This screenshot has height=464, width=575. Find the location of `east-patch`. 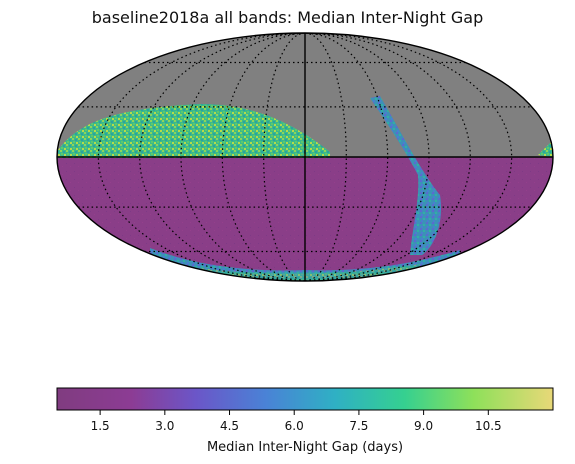

east-patch is located at coordinates (545, 148).